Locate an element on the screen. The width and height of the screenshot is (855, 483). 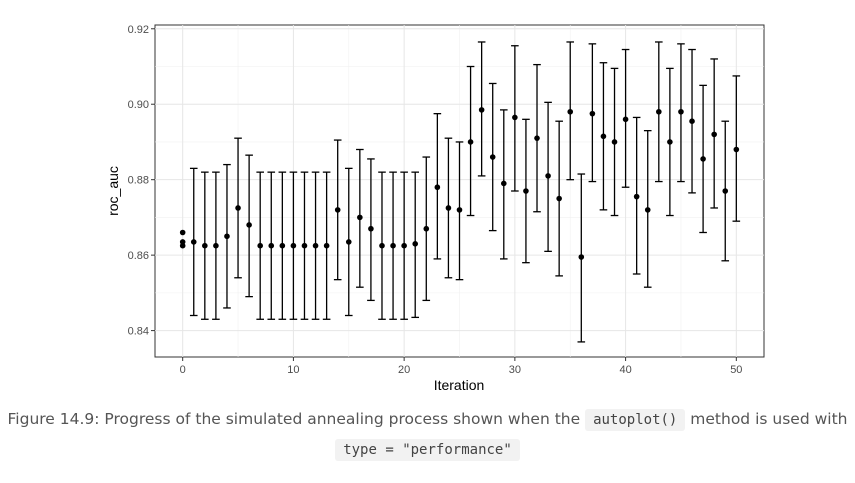
y-tick-label: 0.88 is located at coordinates (138, 181).